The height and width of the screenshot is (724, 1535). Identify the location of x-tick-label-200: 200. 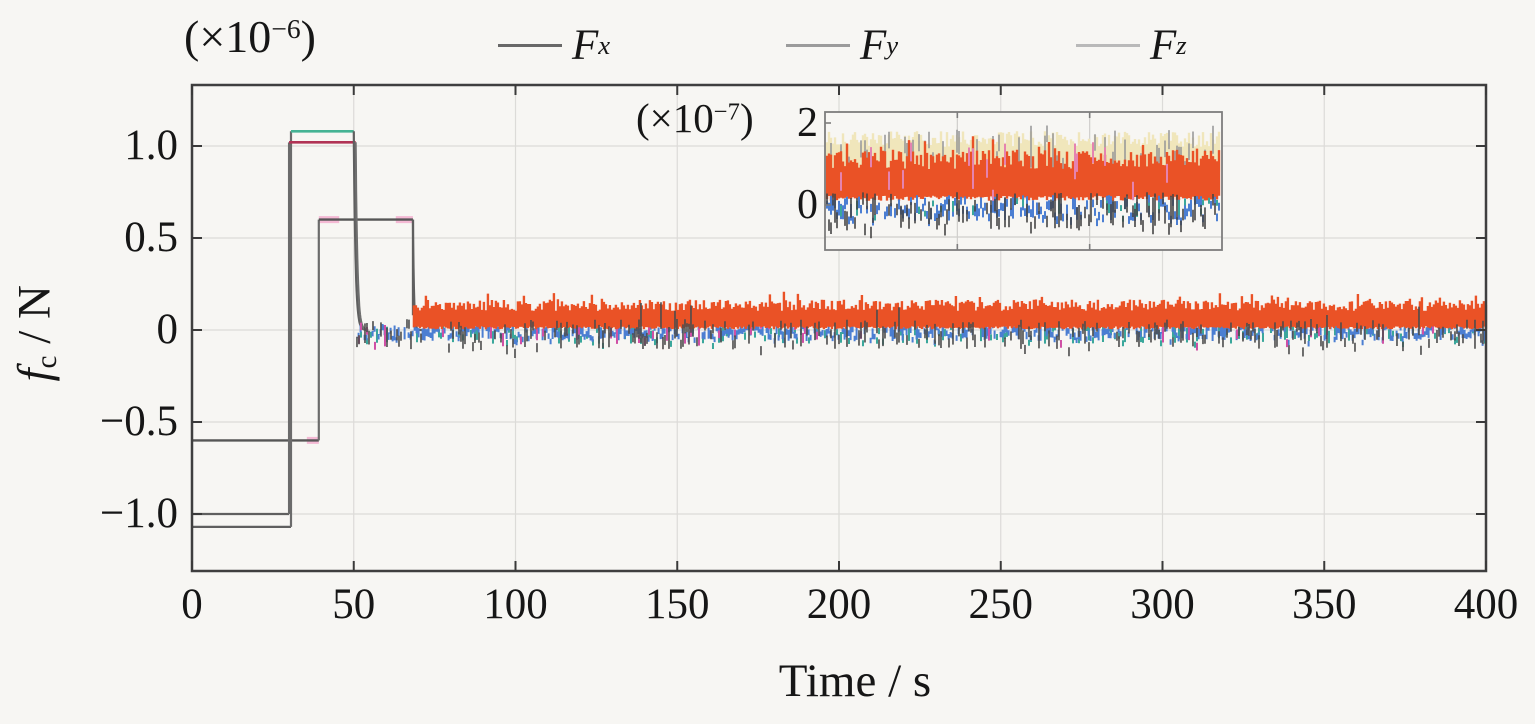
(839, 604).